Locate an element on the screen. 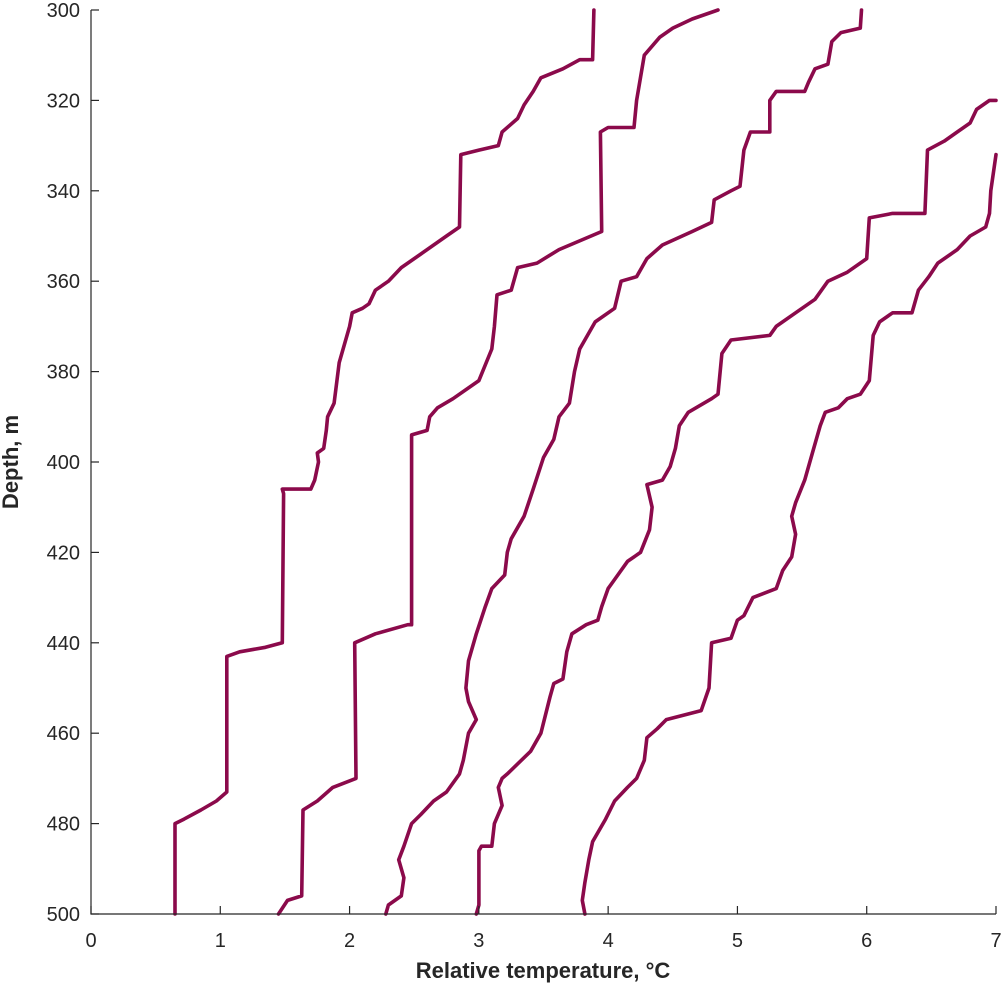 This screenshot has width=1004, height=993. y-tick-label: 500 is located at coordinates (63, 915).